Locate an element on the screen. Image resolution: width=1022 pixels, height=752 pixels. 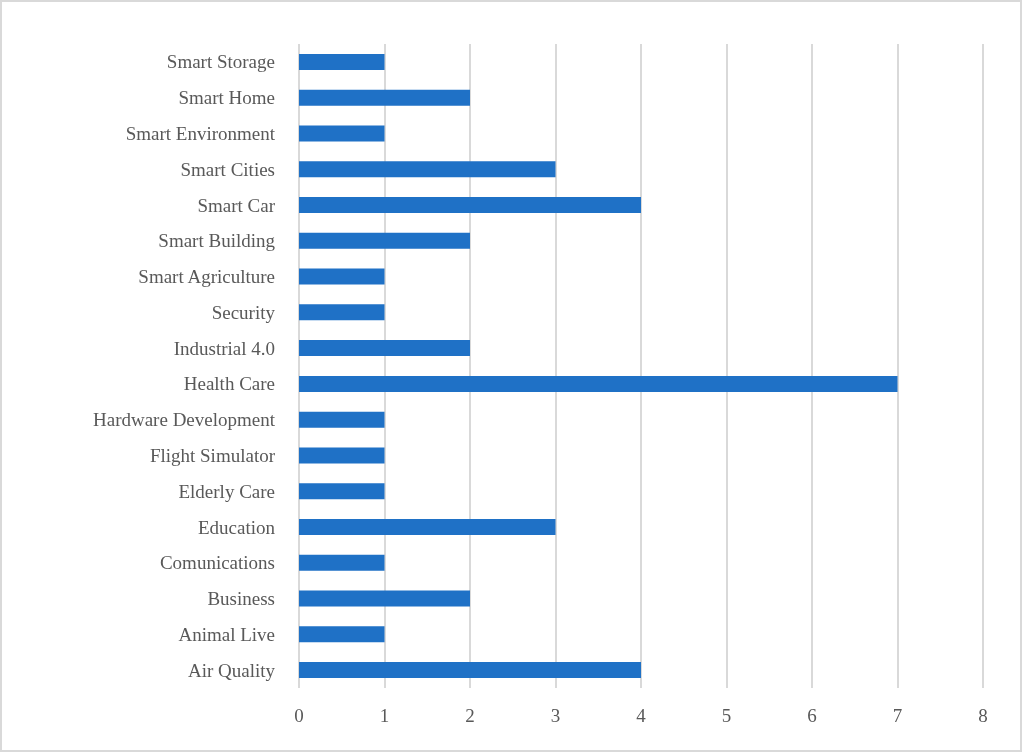
y-tick-label: Hardware Development is located at coordinates (184, 420).